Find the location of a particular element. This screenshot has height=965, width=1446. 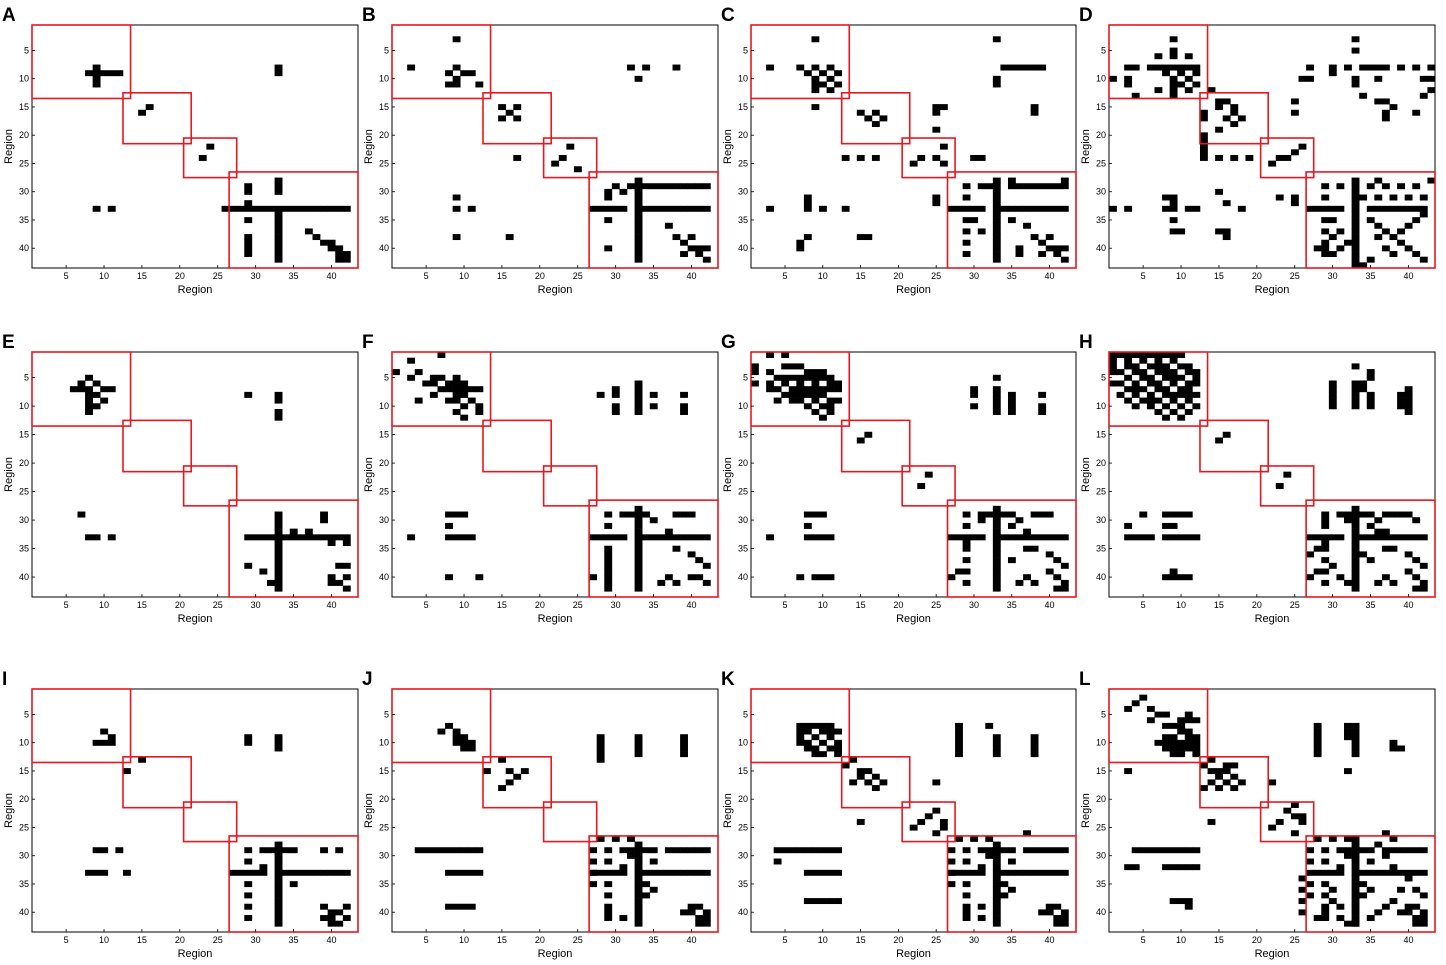

x-tick-label: 30 is located at coordinates (974, 276).